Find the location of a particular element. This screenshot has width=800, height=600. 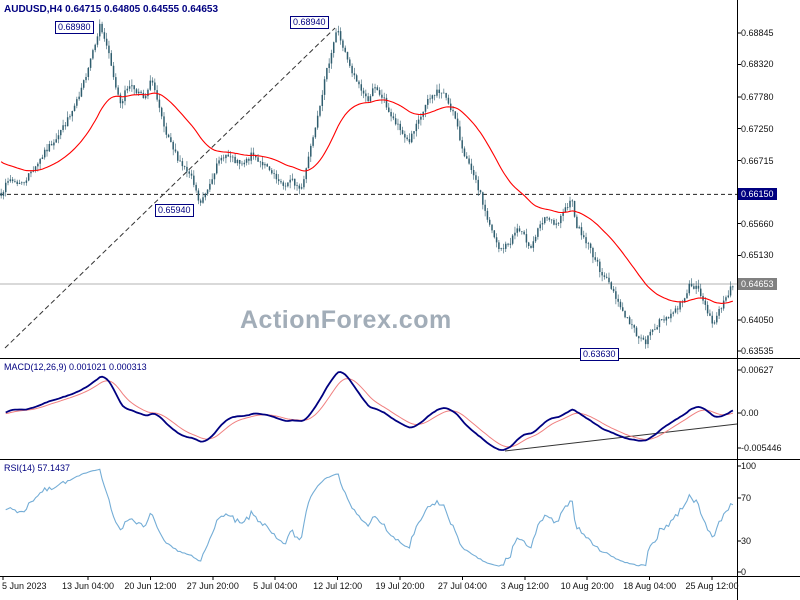

time-axis-tick-label: 19 Jul 20:00 is located at coordinates (400, 586).